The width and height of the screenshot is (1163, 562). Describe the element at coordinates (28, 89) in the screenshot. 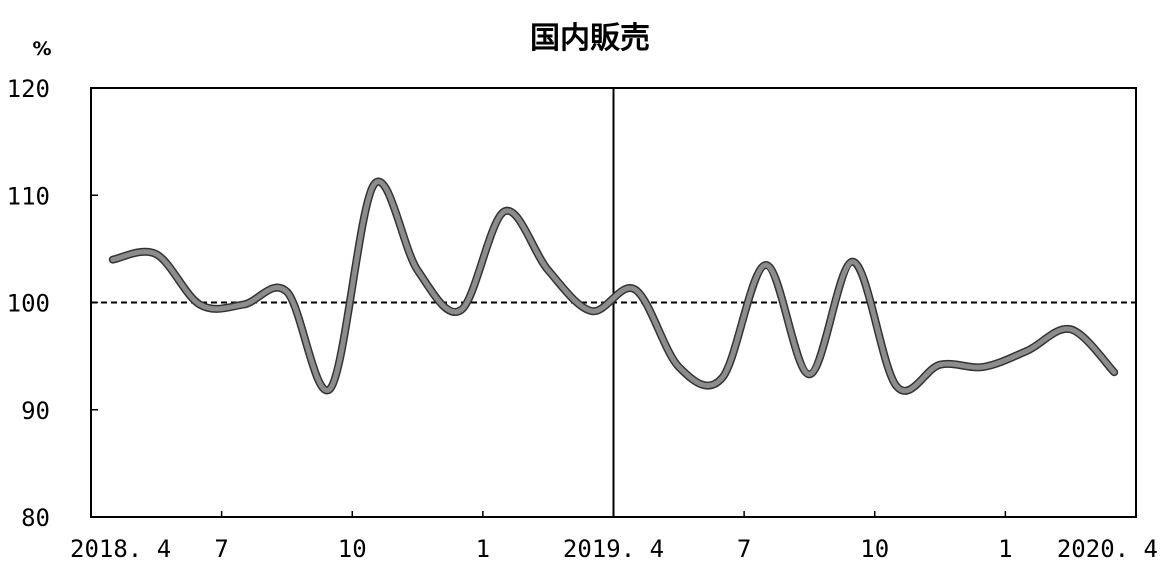

I see `y-tick-label: 120` at that location.